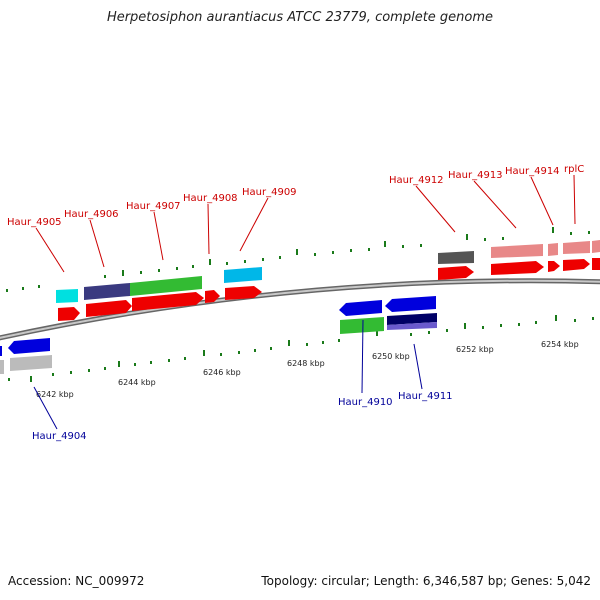  What do you see at coordinates (210, 198) in the screenshot?
I see `gene-label: Haur_4908` at bounding box center [210, 198].